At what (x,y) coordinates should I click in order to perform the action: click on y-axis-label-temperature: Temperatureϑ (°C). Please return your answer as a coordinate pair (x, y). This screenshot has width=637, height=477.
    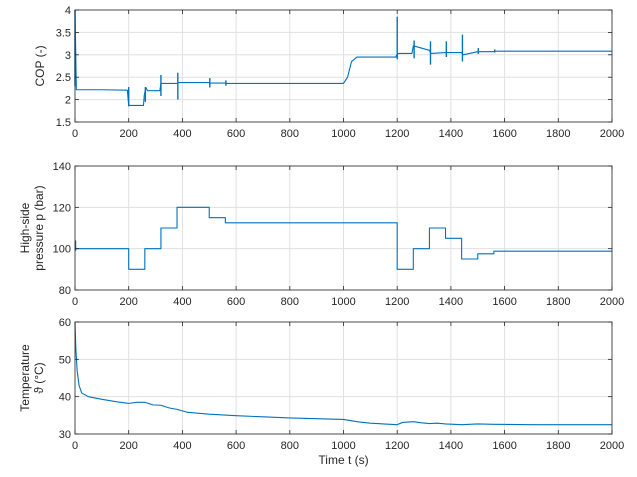
    Looking at the image, I should click on (32, 378).